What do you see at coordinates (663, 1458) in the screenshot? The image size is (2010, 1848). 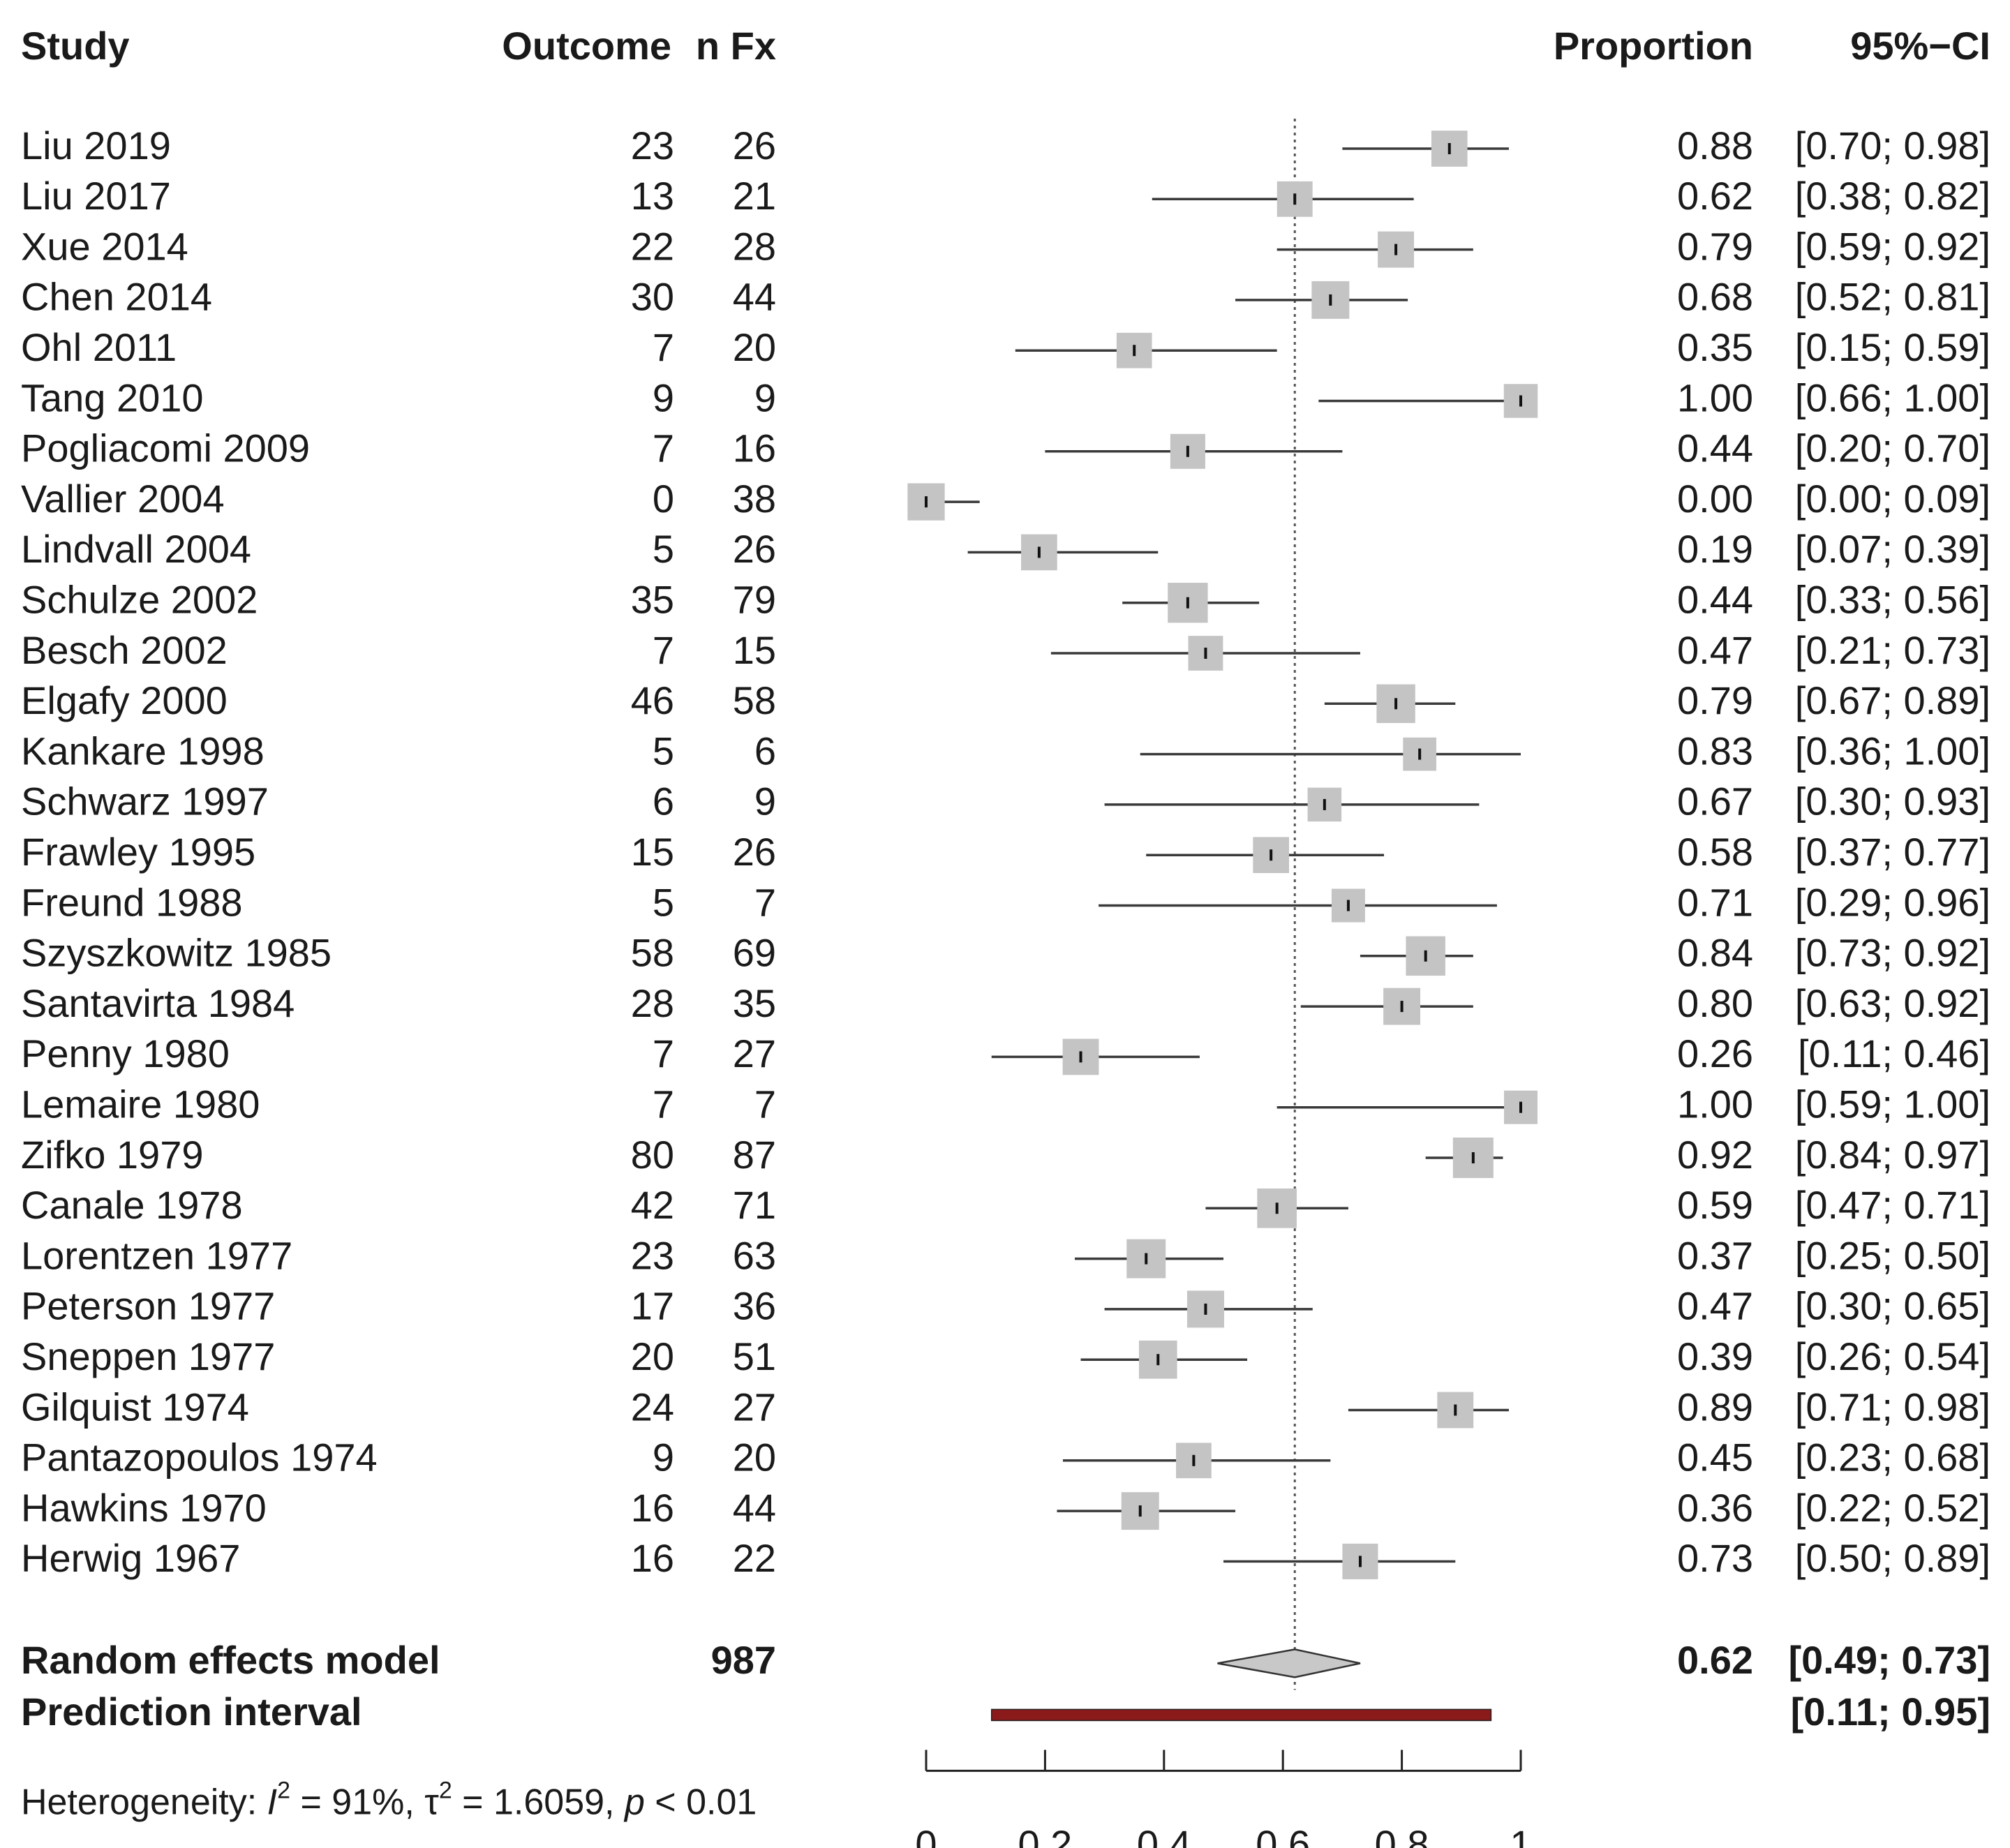 I see `study-outcome: 9` at bounding box center [663, 1458].